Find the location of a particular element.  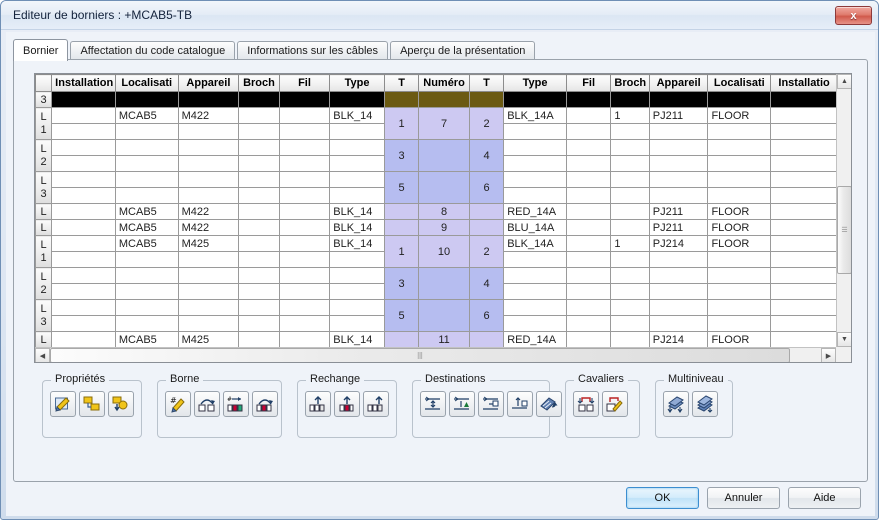

table-cell: BLK_14 is located at coordinates (357, 115).